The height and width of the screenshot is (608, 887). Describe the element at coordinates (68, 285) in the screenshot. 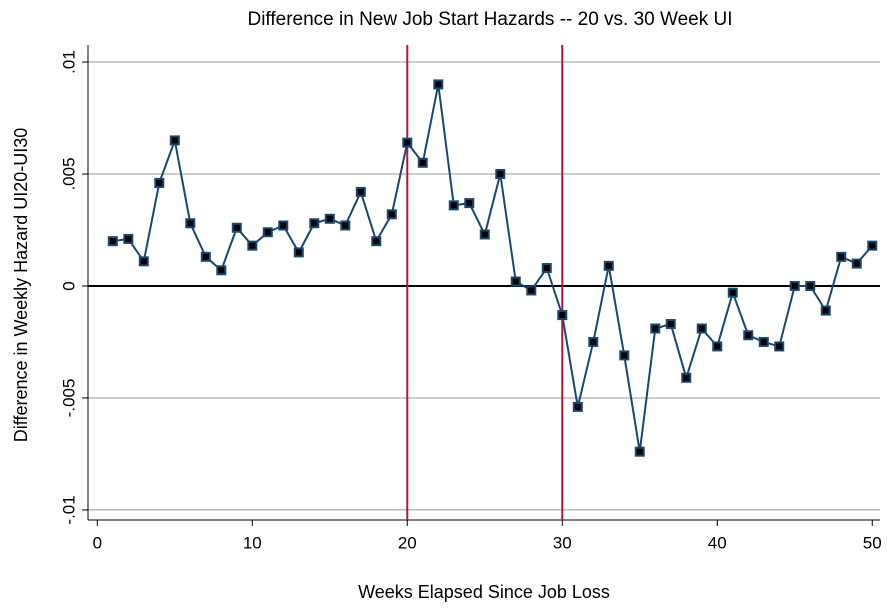

I see `y-tick-label: 0` at that location.